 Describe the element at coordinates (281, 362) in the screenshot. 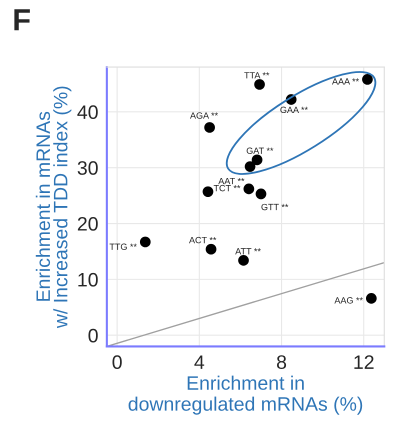

I see `x-tick-label: 8` at that location.